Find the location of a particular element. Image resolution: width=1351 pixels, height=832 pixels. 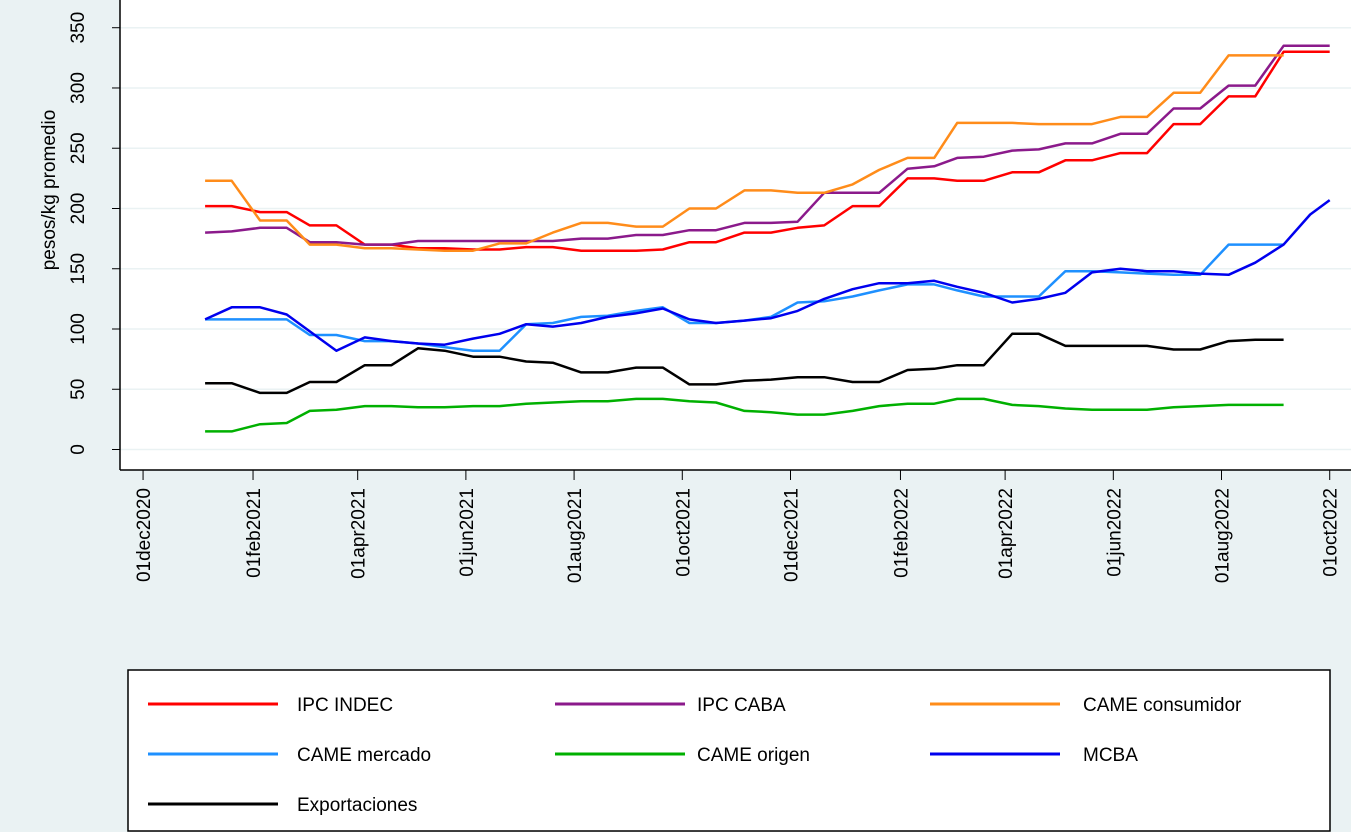

x-tick-label: 01oct2022 is located at coordinates (1331, 532).